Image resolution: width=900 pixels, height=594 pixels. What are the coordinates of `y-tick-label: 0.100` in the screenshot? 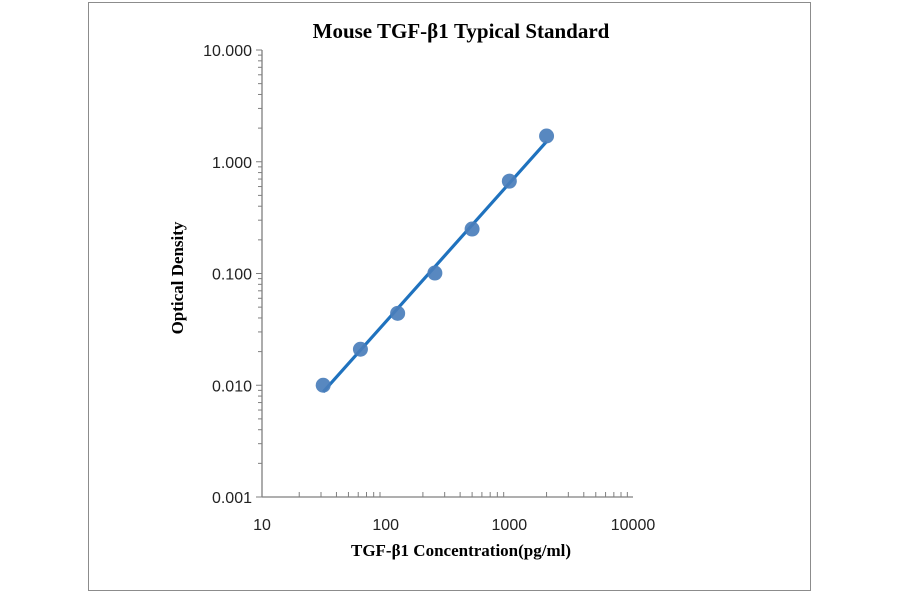 It's located at (232, 275).